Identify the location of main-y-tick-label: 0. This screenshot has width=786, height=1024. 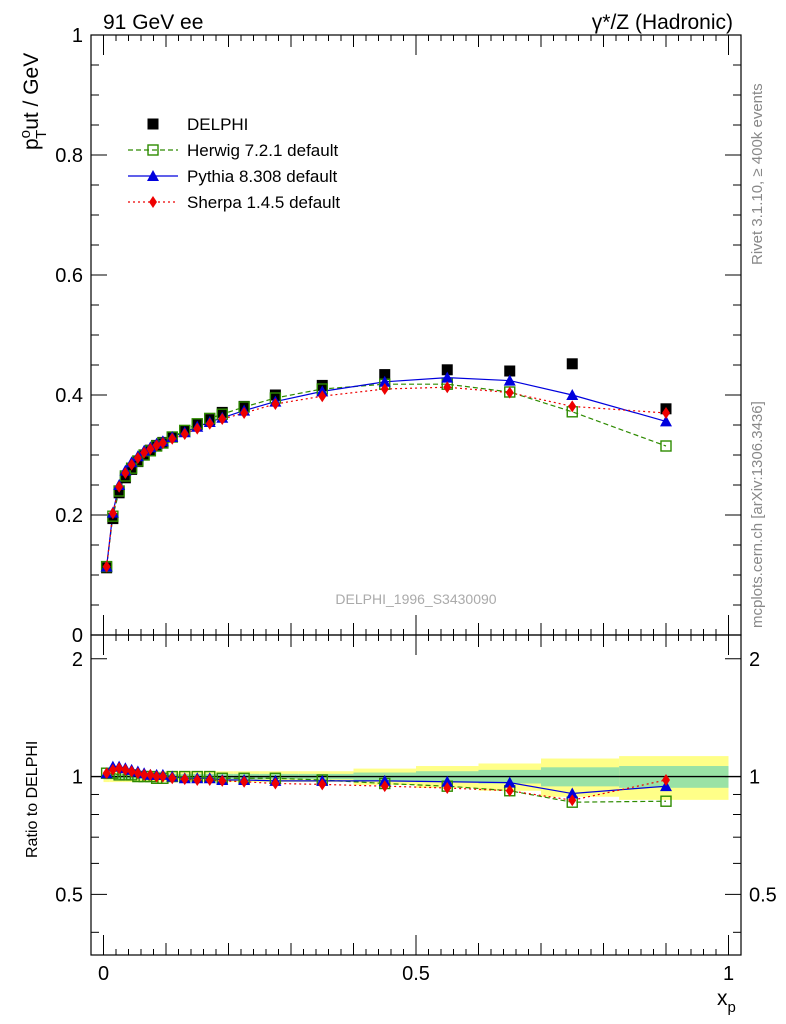
(77, 636).